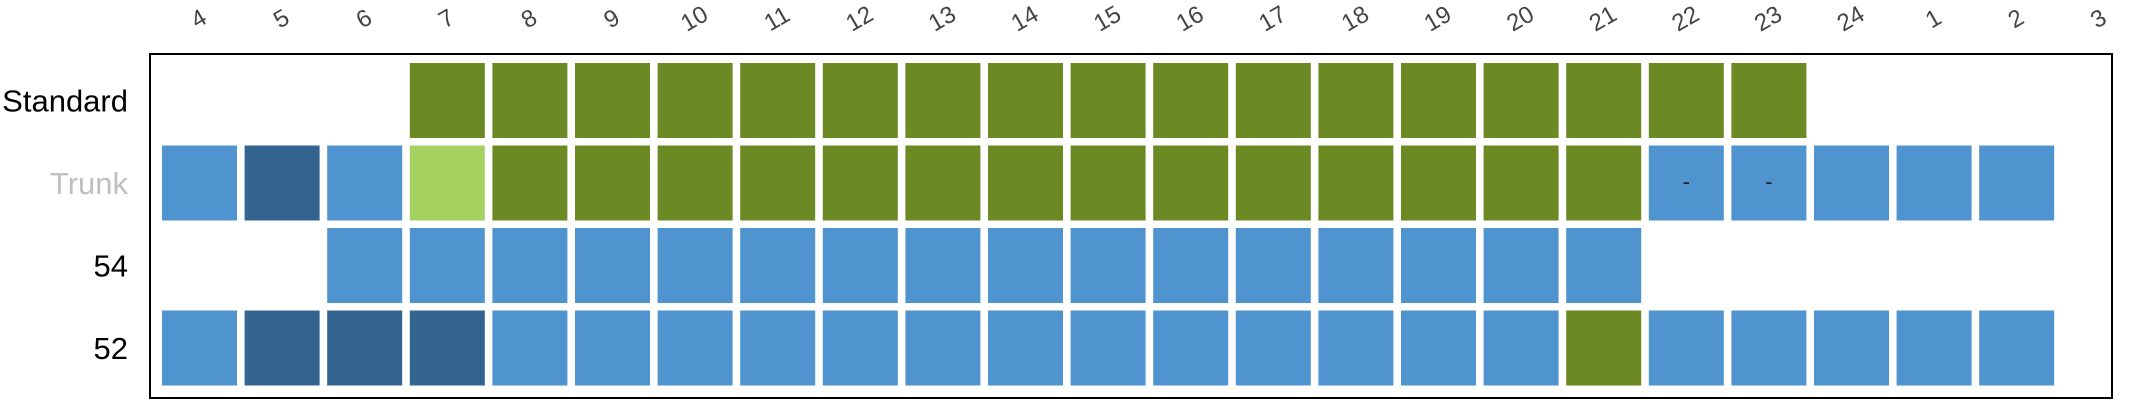 The image size is (2150, 400). What do you see at coordinates (111, 266) in the screenshot?
I see `row-label: 54` at bounding box center [111, 266].